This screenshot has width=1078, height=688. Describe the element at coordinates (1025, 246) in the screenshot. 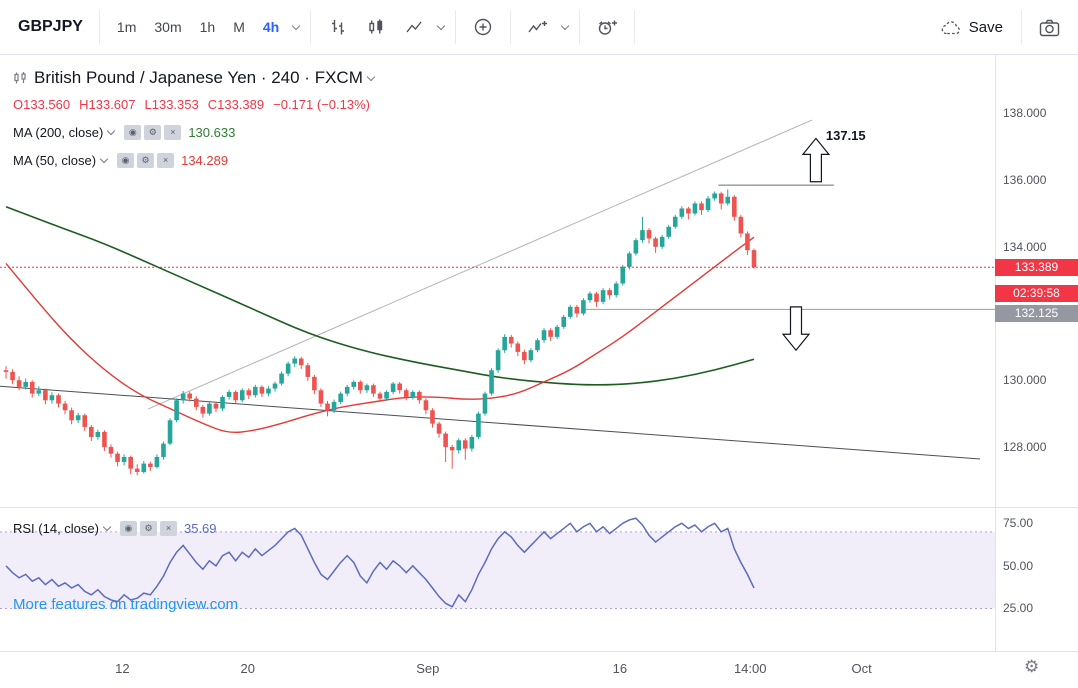

I see `price-axis-label: 134.000` at that location.